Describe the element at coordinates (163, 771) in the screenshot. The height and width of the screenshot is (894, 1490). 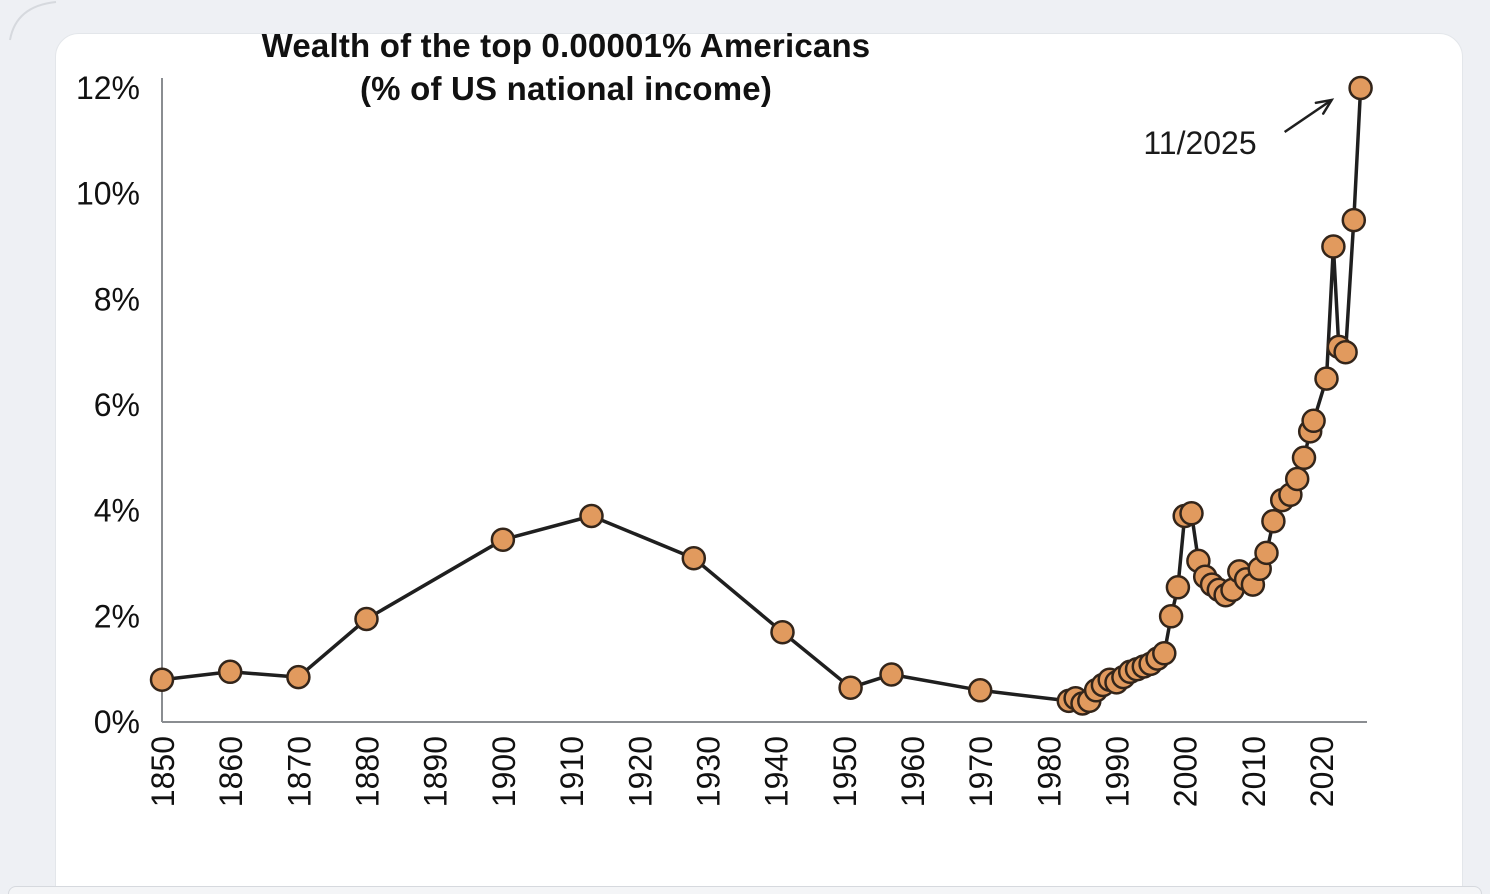
I see `x-tick-label: 1850` at that location.